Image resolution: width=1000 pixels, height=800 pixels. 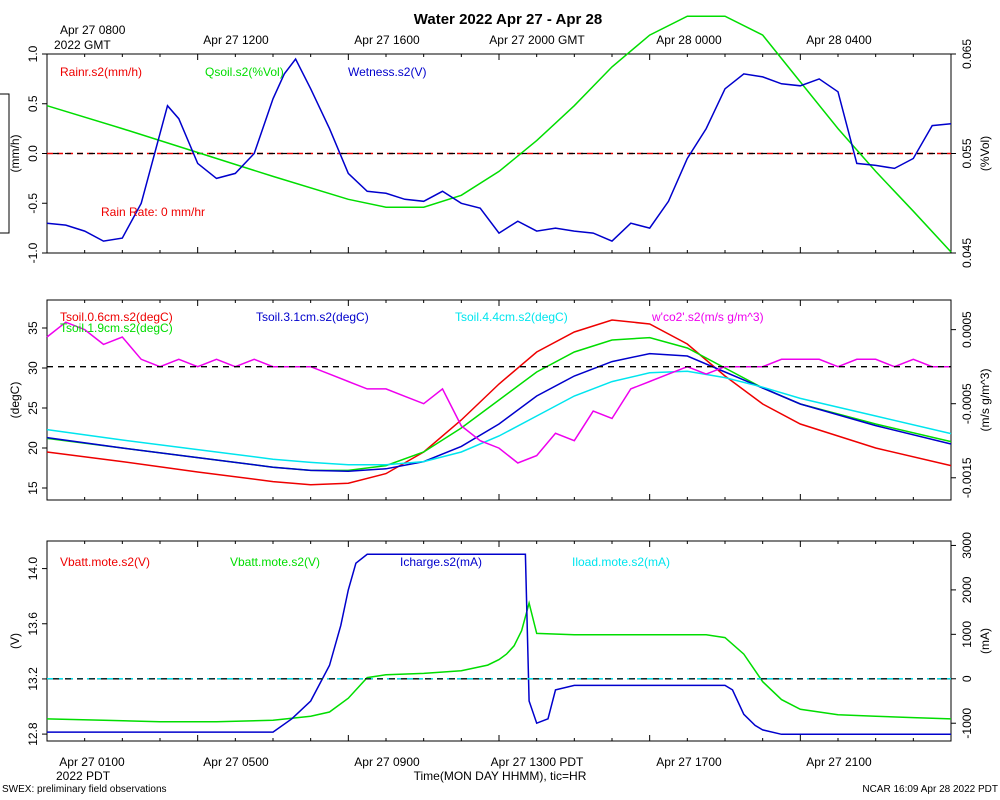 What do you see at coordinates (985, 400) in the screenshot?
I see `y-axis-title-right: (m/s g/m^3)` at bounding box center [985, 400].